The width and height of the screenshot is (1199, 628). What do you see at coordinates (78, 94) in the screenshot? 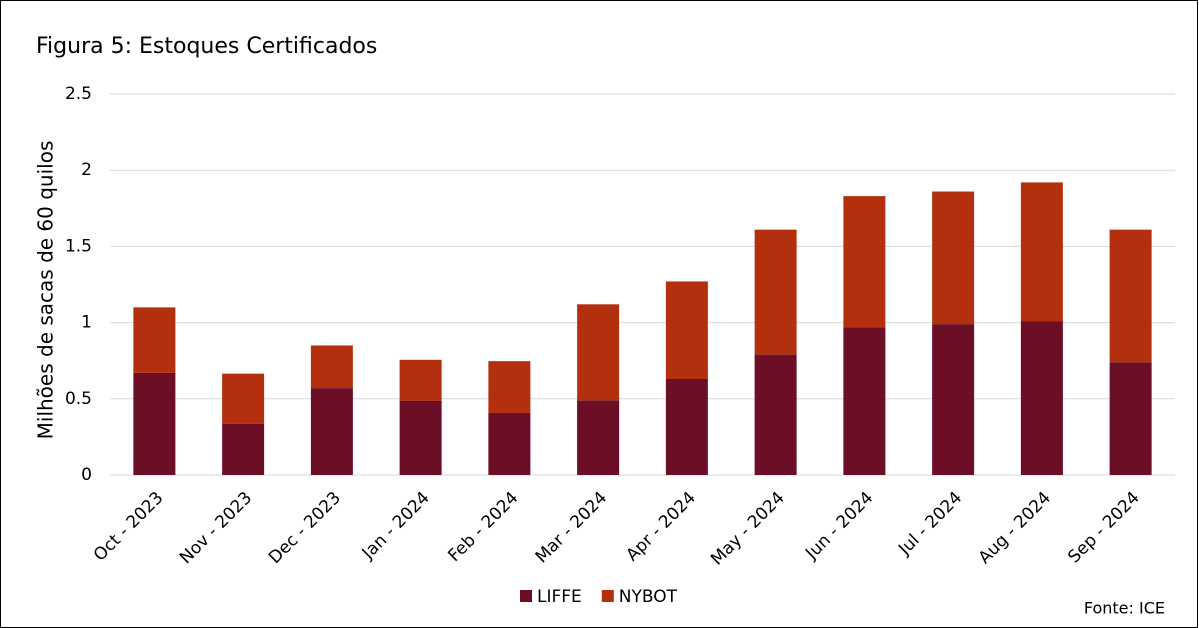
I see `y-tick-label: 2.5` at bounding box center [78, 94].